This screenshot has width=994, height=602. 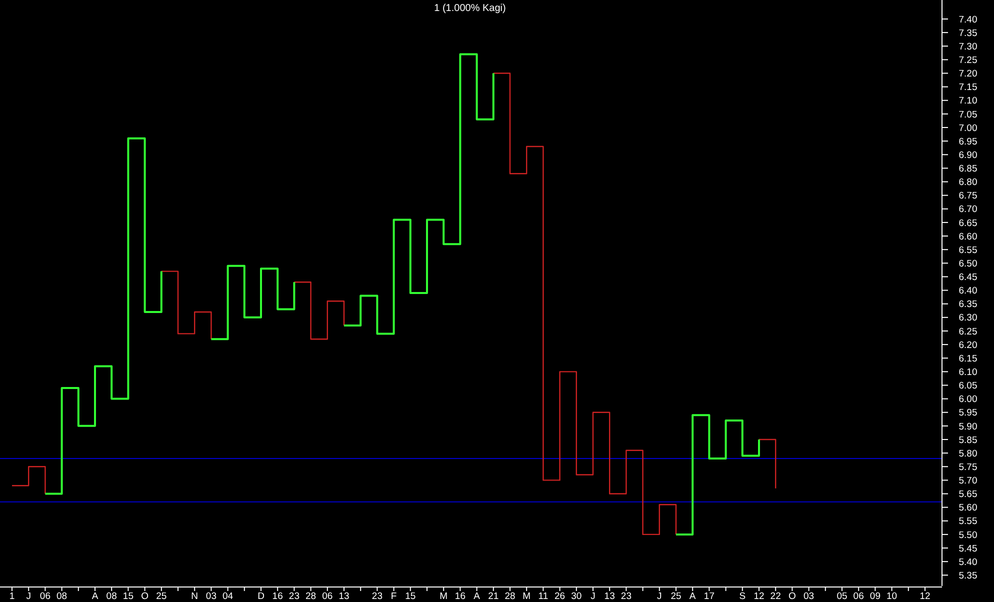 I want to click on chart-title: 1 (1.000% Kagi), so click(x=470, y=8).